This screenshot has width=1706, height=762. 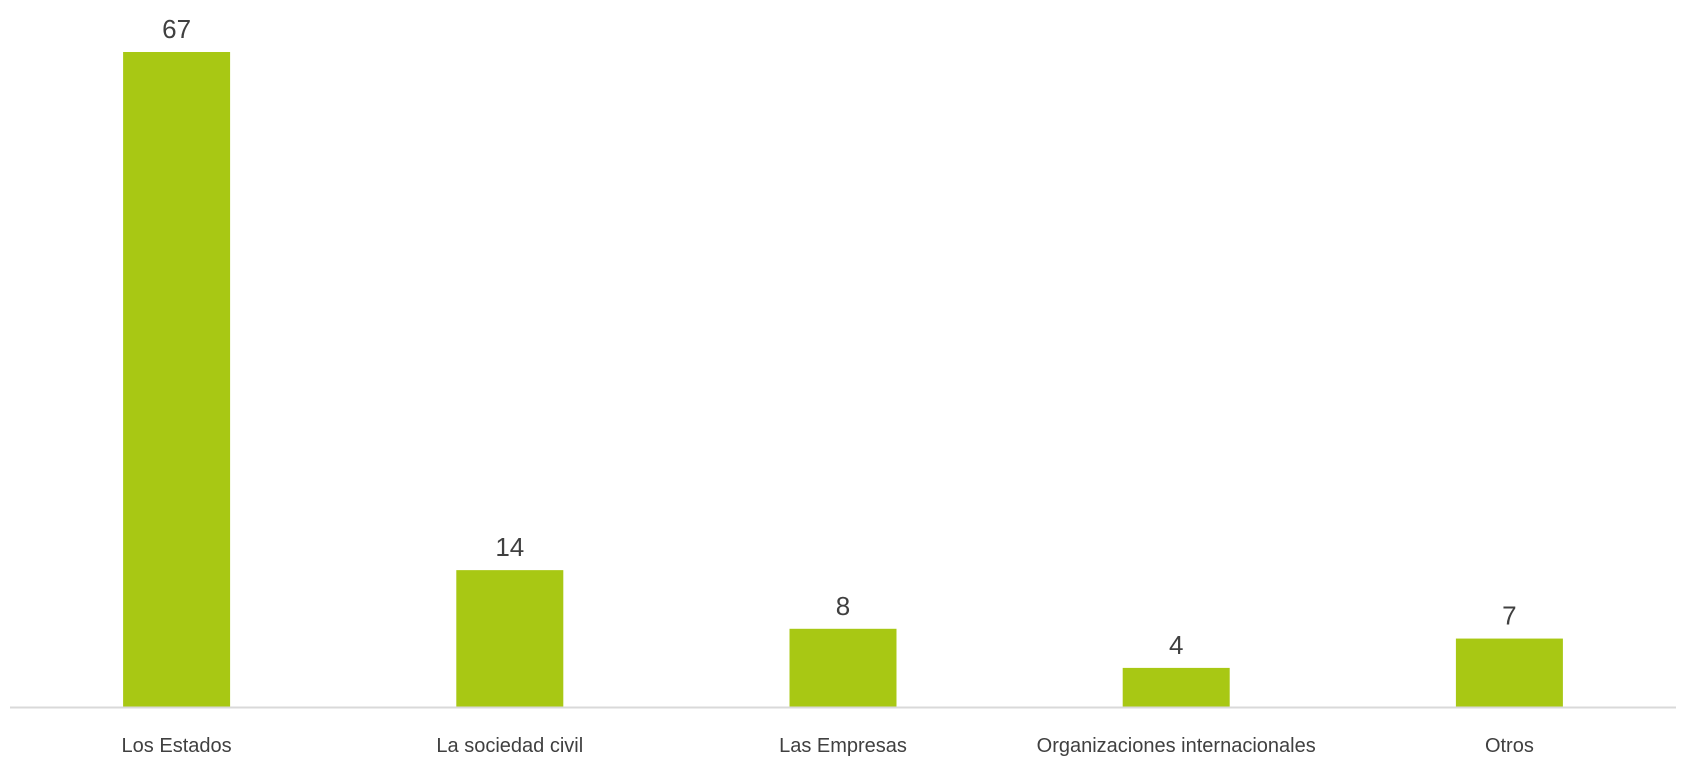 What do you see at coordinates (177, 746) in the screenshot?
I see `category-label: Los Estados` at bounding box center [177, 746].